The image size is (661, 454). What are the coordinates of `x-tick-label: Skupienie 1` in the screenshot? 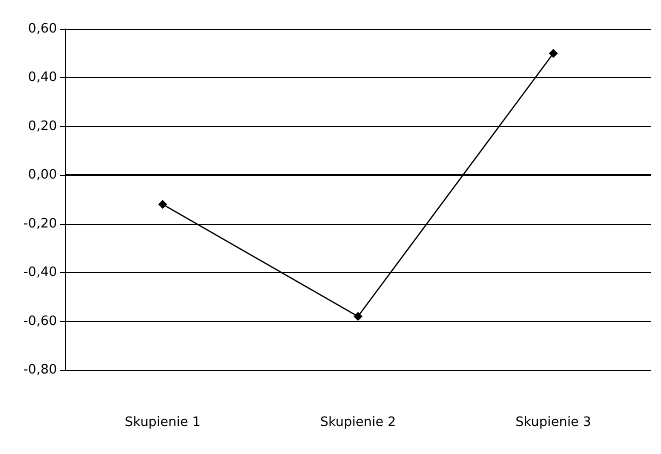 It's located at (162, 422).